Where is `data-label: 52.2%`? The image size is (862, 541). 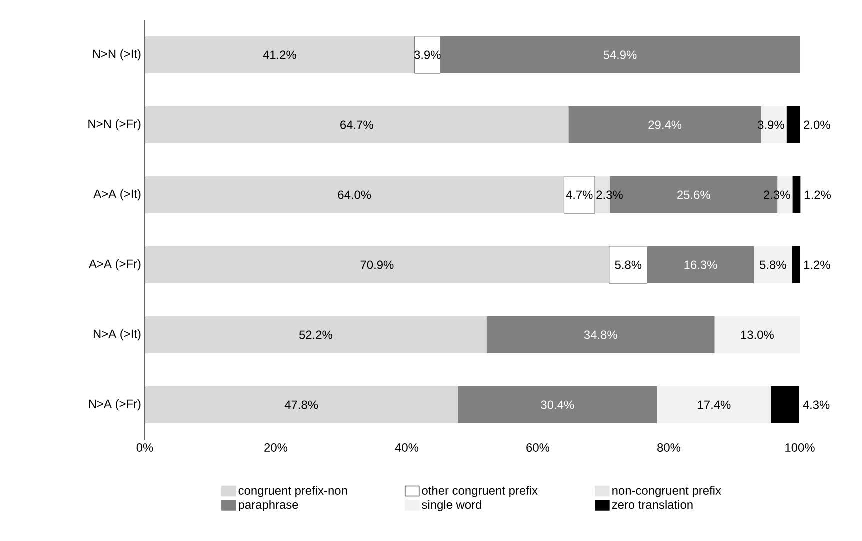
data-label: 52.2% is located at coordinates (315, 335).